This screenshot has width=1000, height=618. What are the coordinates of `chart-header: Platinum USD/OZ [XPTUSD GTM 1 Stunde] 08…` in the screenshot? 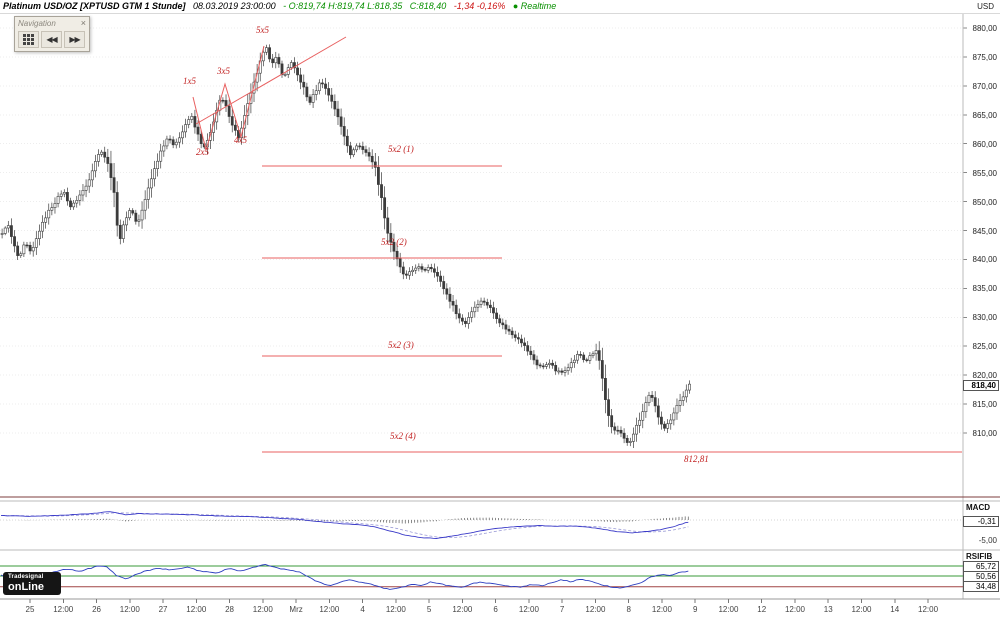 It's located at (282, 7).